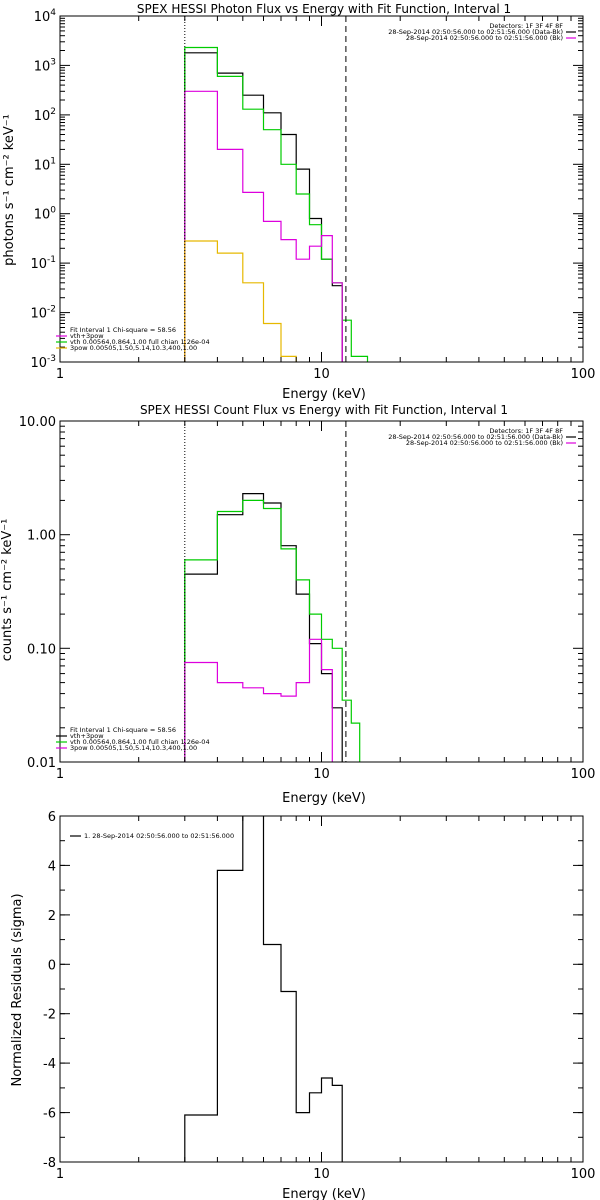 Image resolution: width=600 pixels, height=1200 pixels. I want to click on y-tick-label: 0.01, so click(41, 763).